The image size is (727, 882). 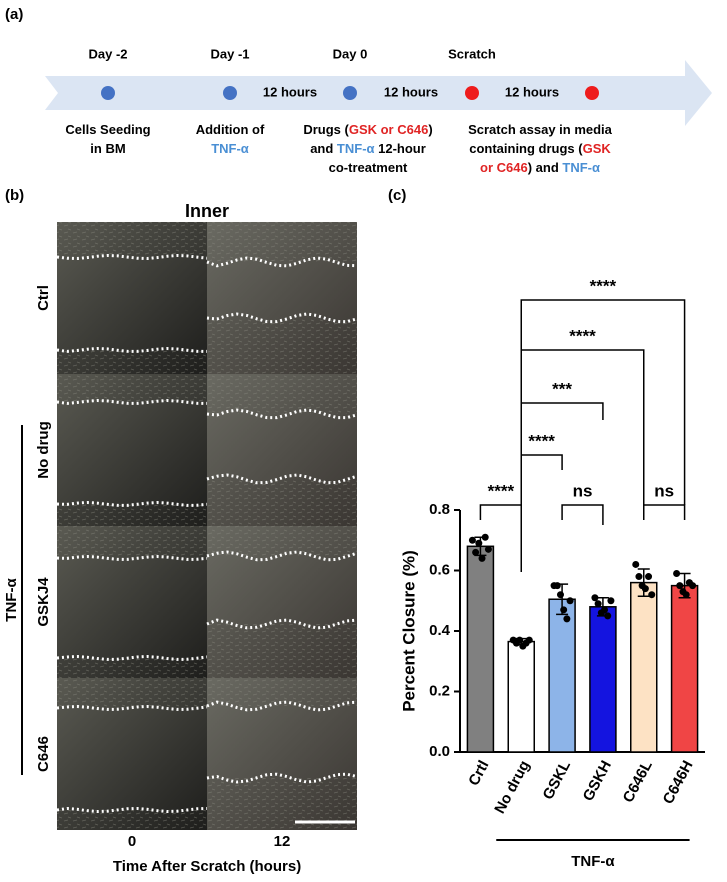 I want to click on step-description: and TNF-α 12-hour, so click(x=368, y=148).